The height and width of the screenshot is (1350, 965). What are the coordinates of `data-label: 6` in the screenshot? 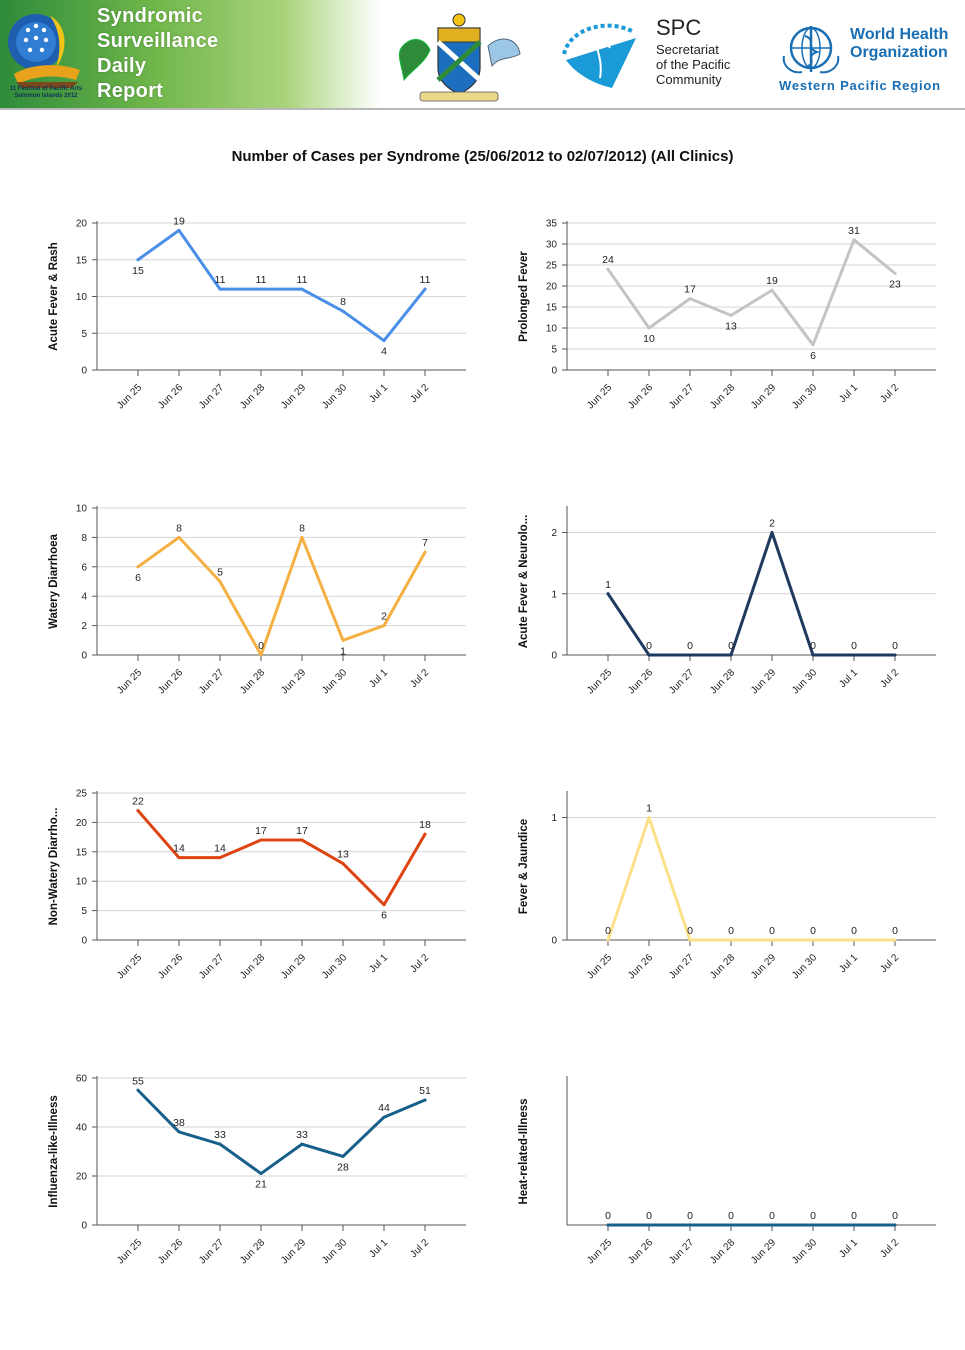 It's located at (813, 356).